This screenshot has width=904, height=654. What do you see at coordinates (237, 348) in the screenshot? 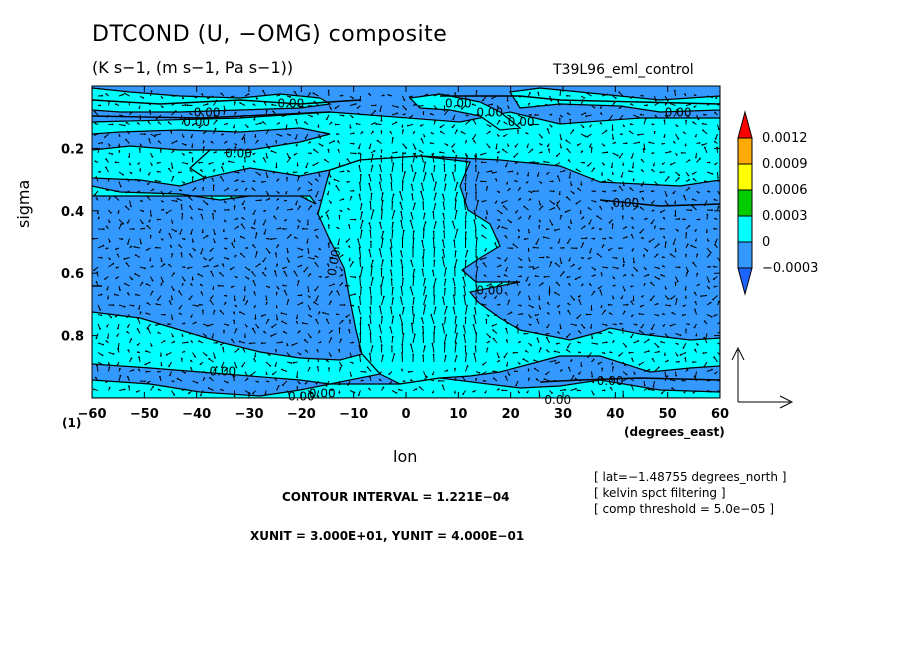
I see `field-positive-region` at bounding box center [237, 348].